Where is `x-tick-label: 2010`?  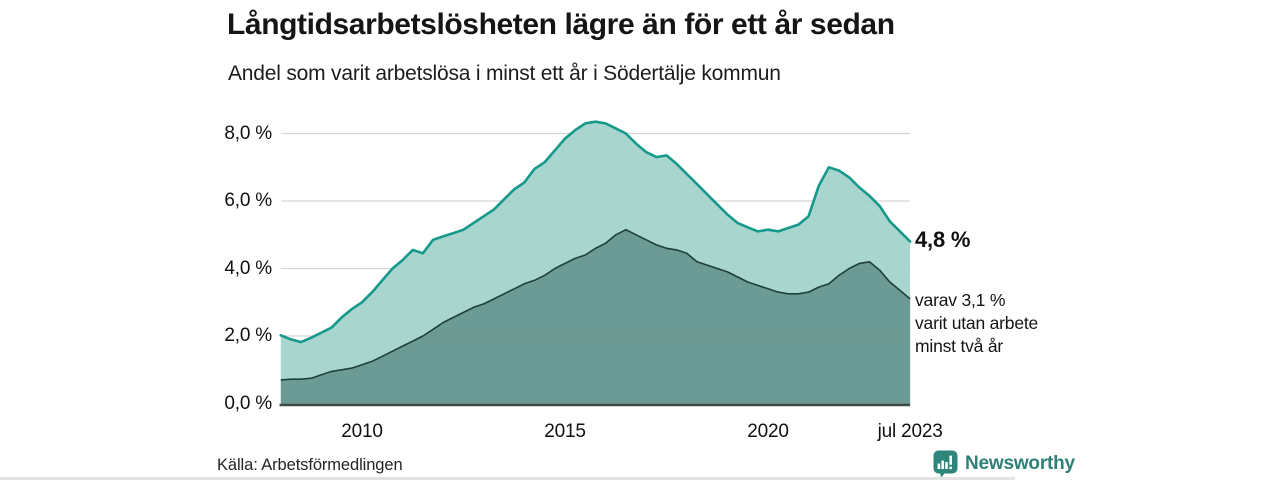 x-tick-label: 2010 is located at coordinates (362, 431).